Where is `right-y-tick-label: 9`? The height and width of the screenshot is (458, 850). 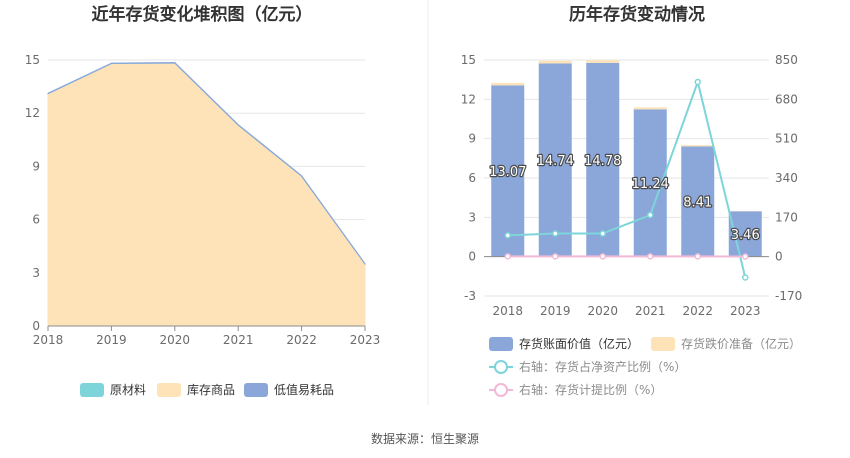
right-y-tick-label: 9 is located at coordinates (472, 139).